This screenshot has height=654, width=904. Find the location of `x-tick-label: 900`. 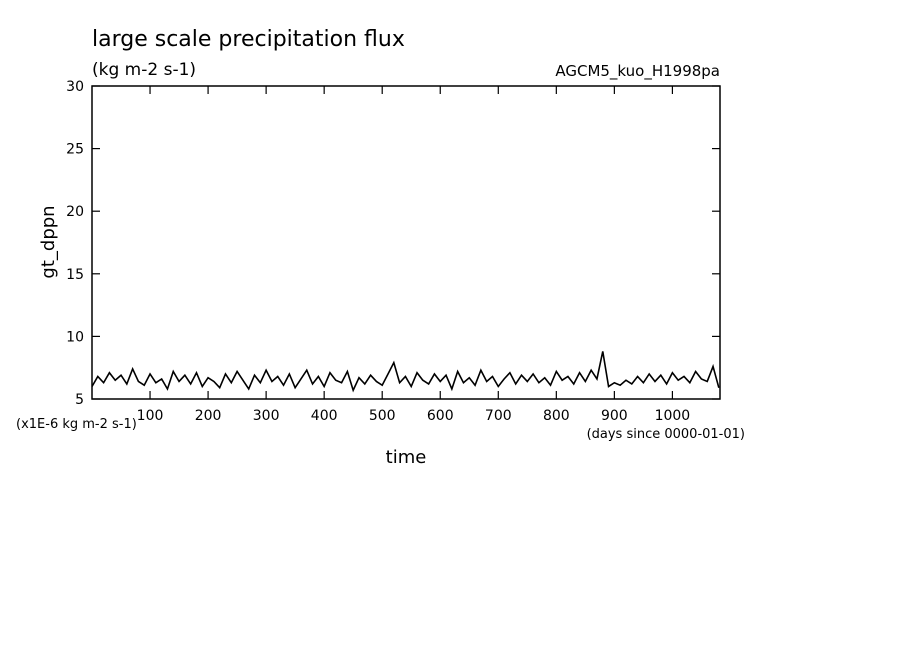

x-tick-label: 900 is located at coordinates (614, 416).